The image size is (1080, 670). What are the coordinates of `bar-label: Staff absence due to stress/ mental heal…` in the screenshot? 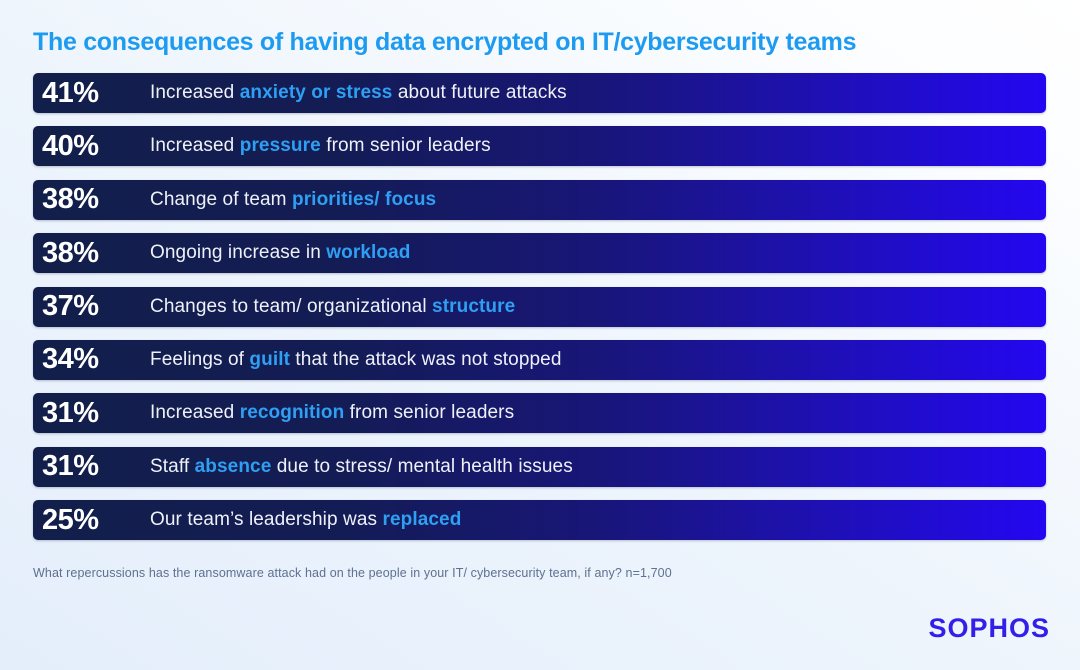 It's located at (361, 467).